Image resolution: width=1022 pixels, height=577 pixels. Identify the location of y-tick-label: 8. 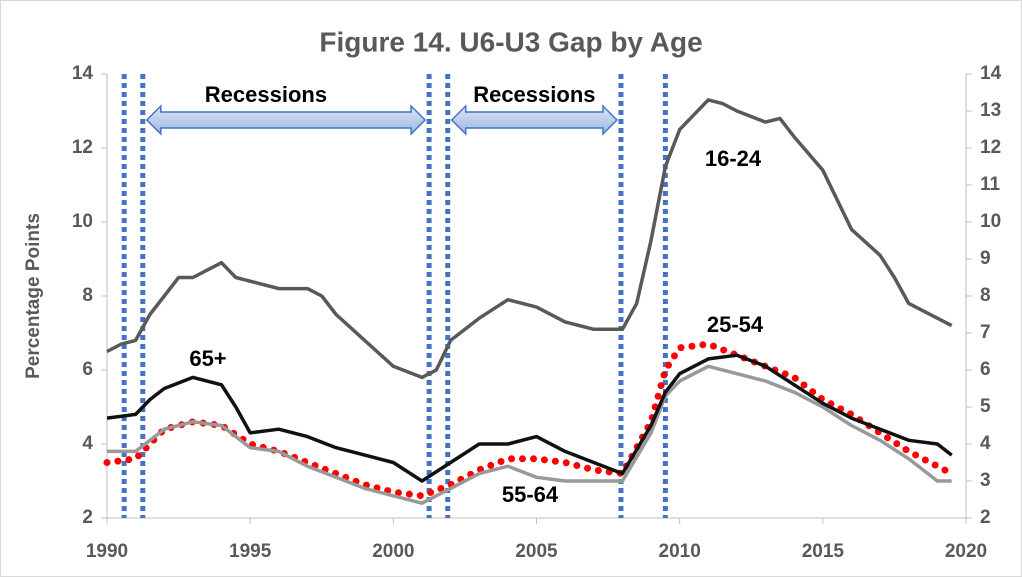
(87, 295).